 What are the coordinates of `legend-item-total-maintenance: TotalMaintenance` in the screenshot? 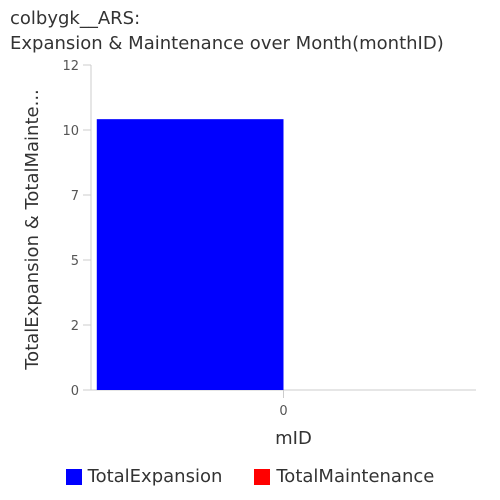 It's located at (344, 476).